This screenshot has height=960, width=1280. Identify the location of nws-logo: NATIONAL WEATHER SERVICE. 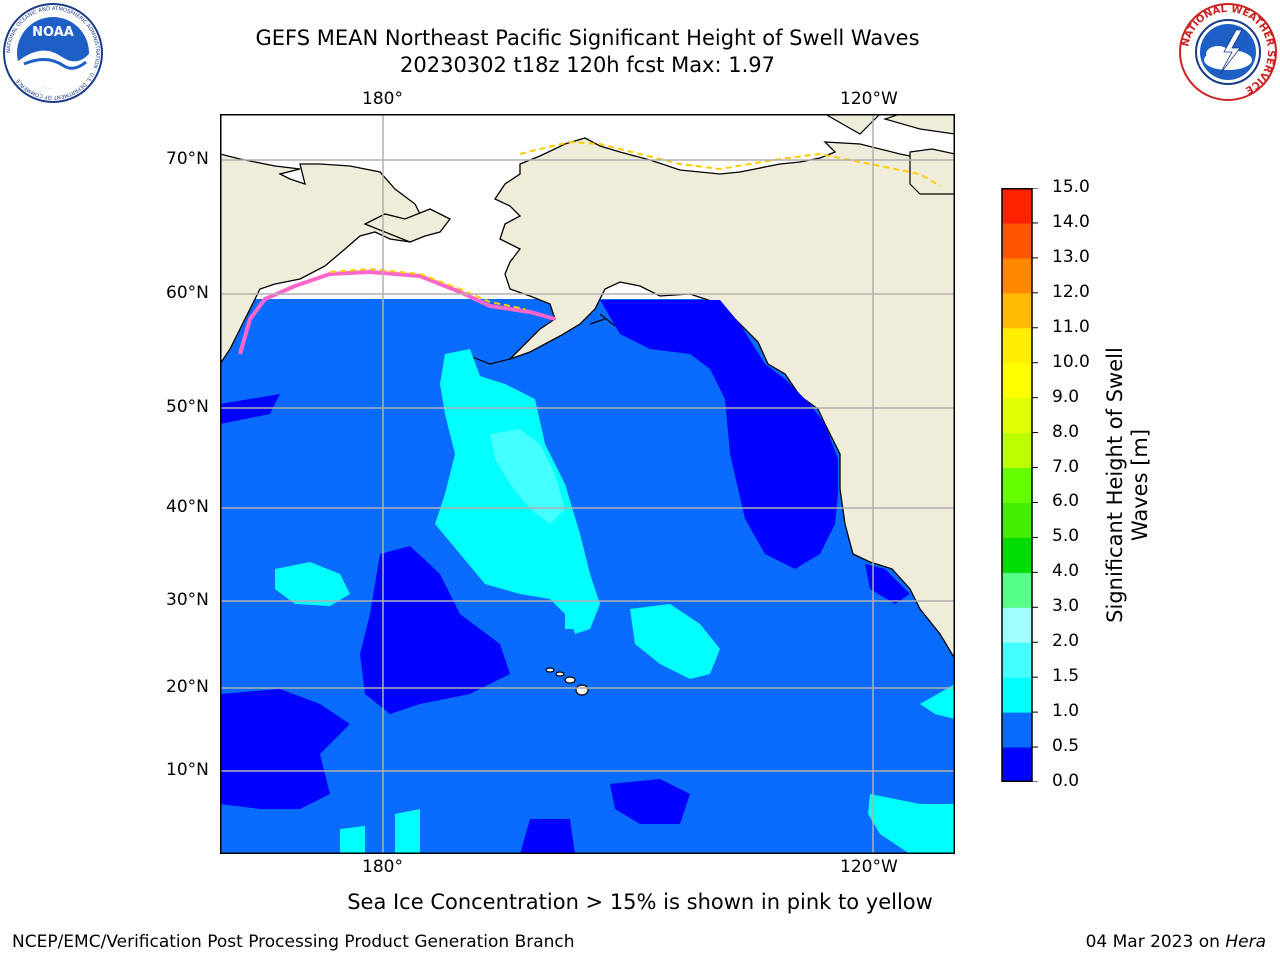
(1228, 52).